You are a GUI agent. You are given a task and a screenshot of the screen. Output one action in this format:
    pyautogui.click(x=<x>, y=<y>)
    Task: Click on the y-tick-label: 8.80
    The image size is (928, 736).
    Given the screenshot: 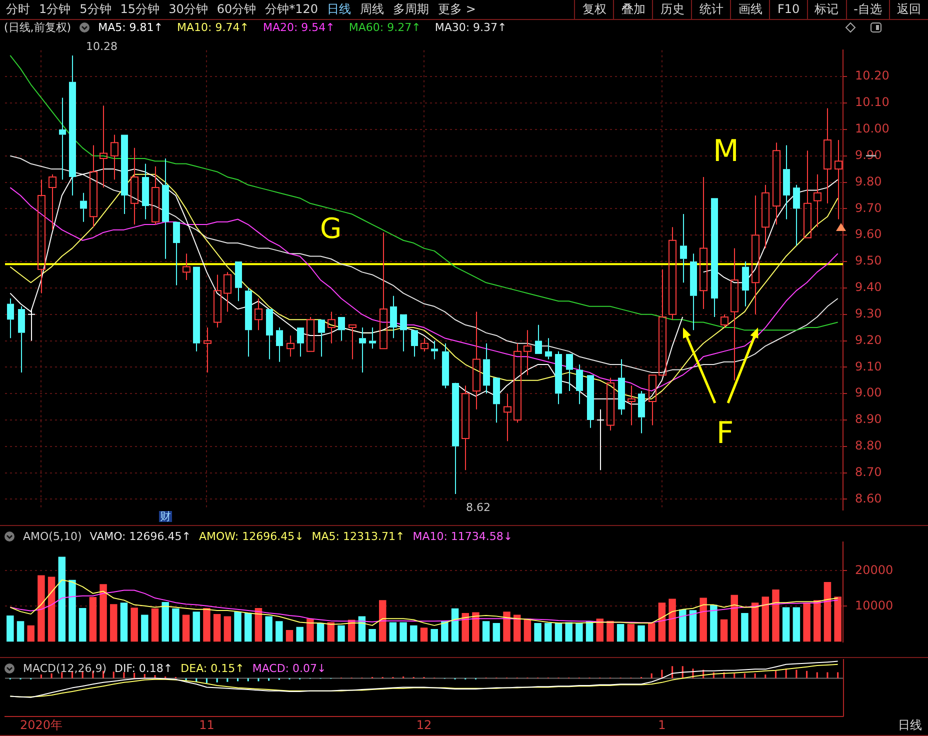 What is the action you would take?
    pyautogui.click(x=868, y=445)
    